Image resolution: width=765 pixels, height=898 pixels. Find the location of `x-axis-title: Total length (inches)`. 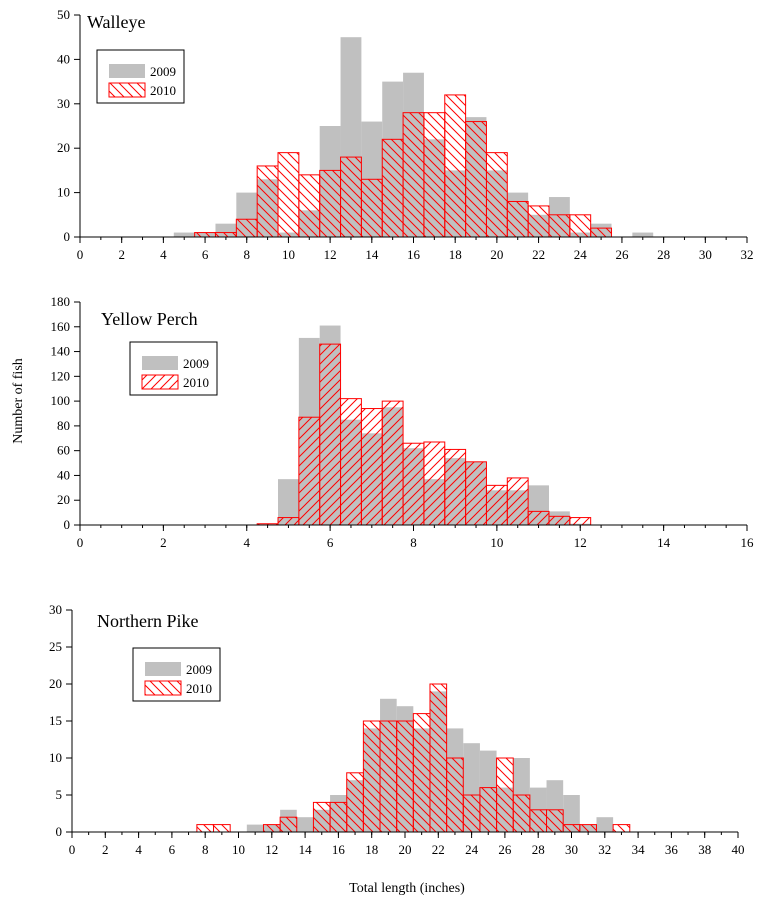

x-axis-title: Total length (inches) is located at coordinates (407, 888).